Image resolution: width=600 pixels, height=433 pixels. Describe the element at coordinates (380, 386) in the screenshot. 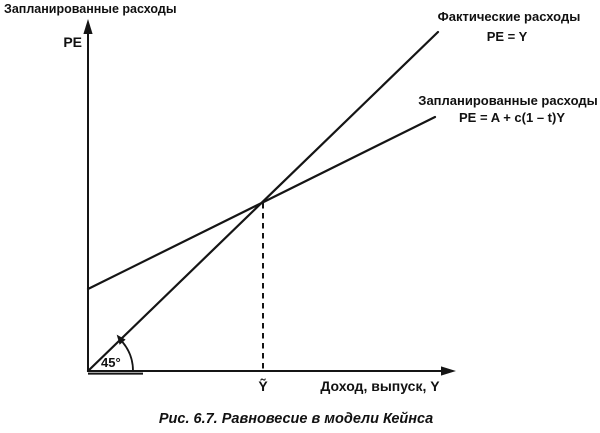

I see `x-axis-label: Доход, выпуск, Y` at that location.